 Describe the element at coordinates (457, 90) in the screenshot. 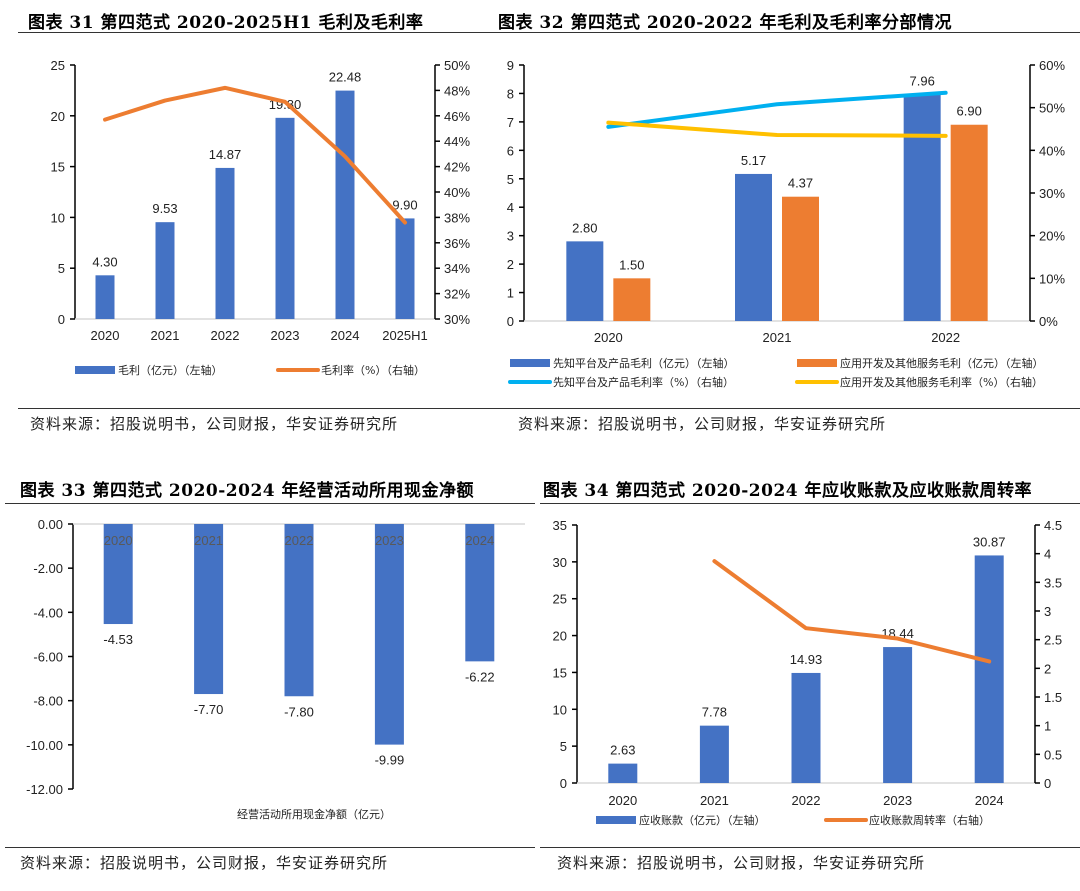

I see `right-tick-label: 48%` at that location.